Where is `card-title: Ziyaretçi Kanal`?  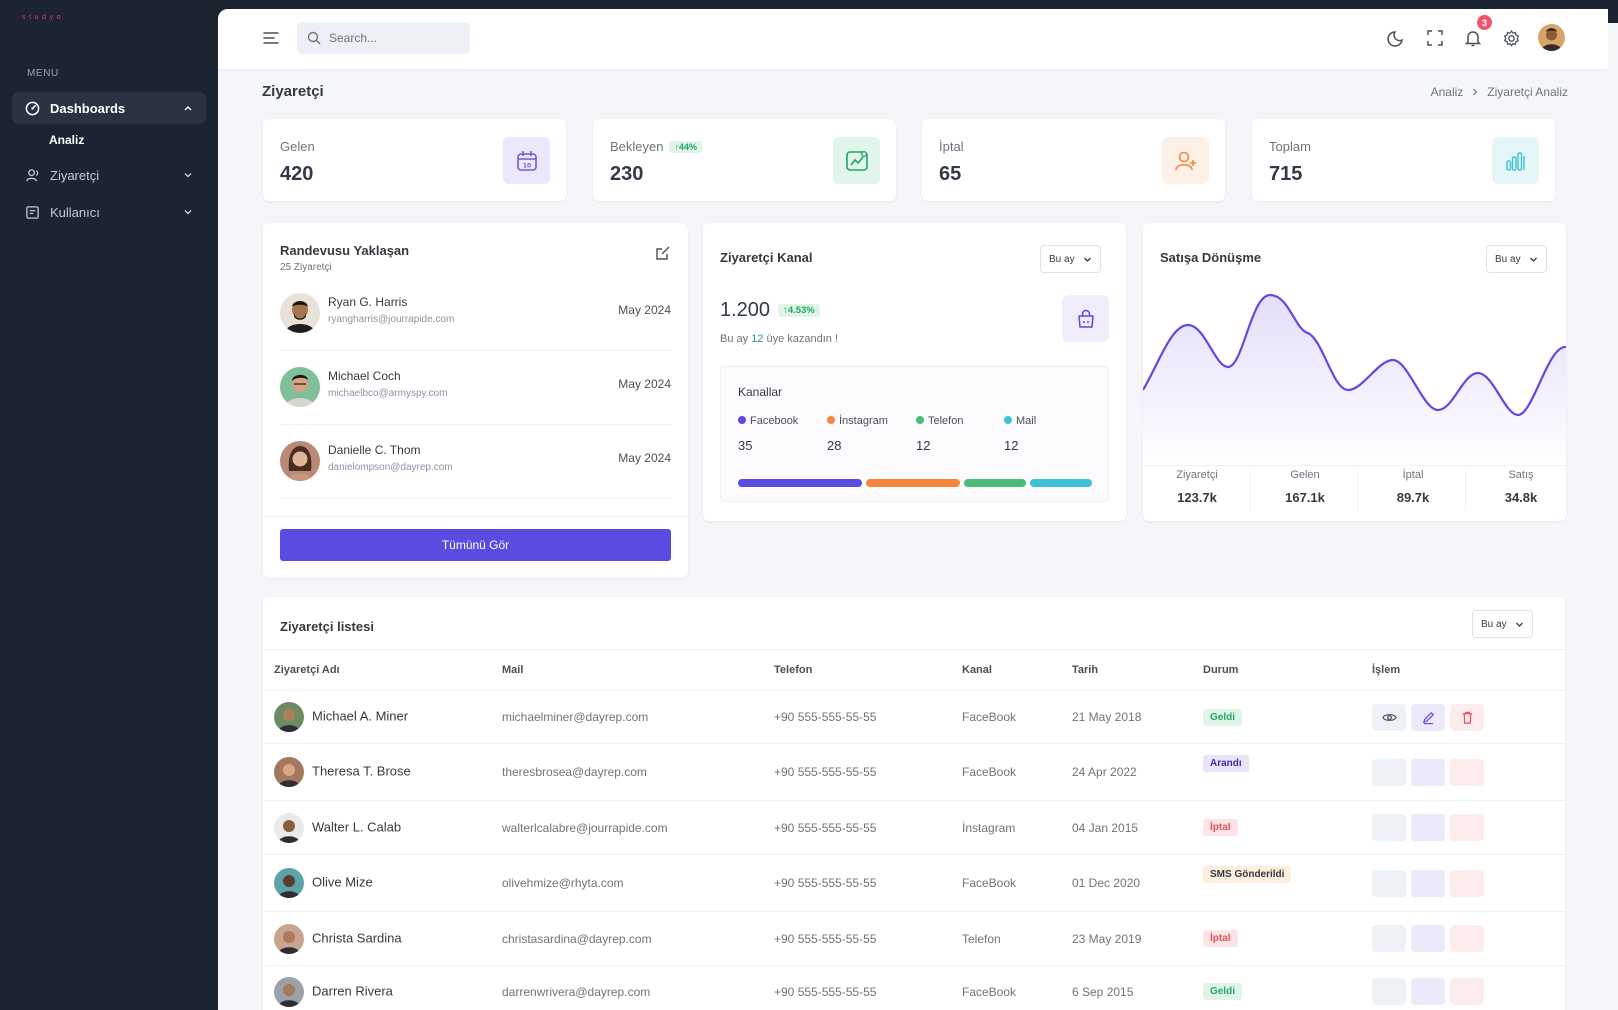
card-title: Ziyaretçi Kanal is located at coordinates (766, 257).